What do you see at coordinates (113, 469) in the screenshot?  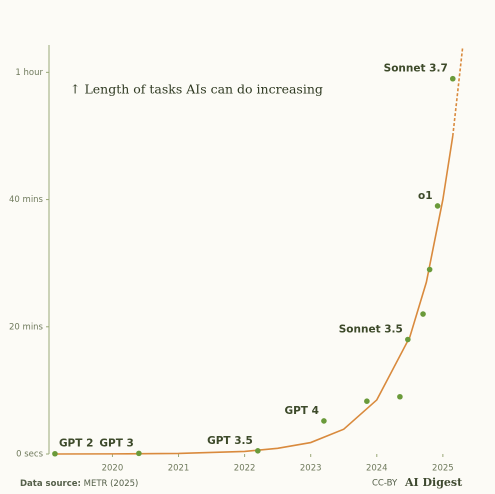 I see `x-tick-label: 2020` at bounding box center [113, 469].